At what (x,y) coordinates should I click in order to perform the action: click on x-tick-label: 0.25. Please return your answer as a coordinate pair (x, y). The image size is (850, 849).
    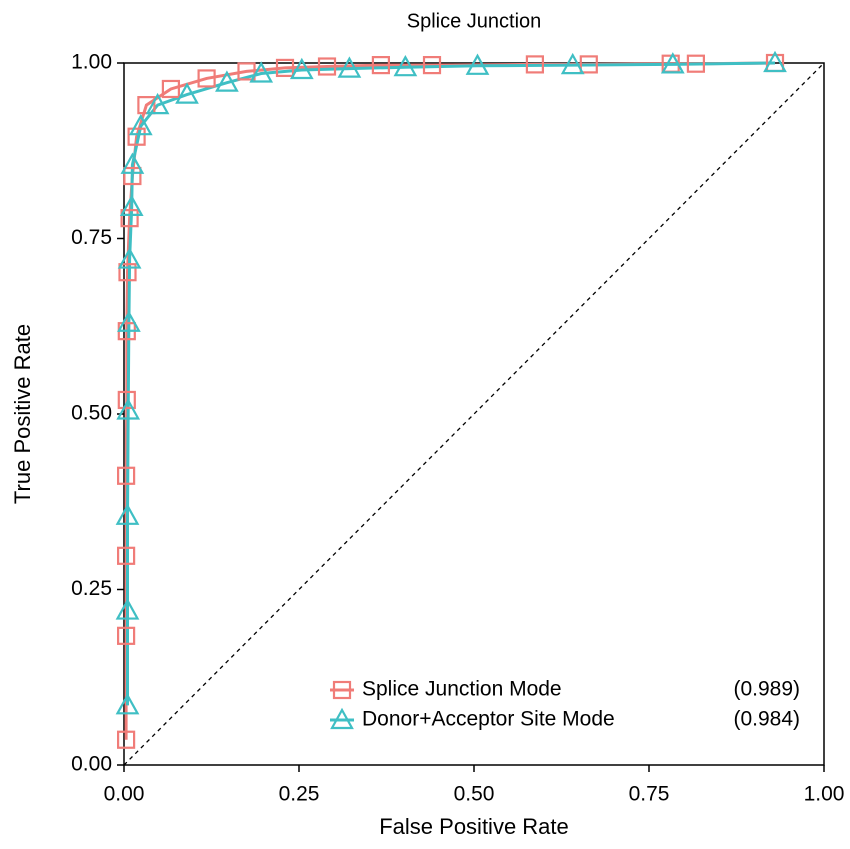
    Looking at the image, I should click on (299, 794).